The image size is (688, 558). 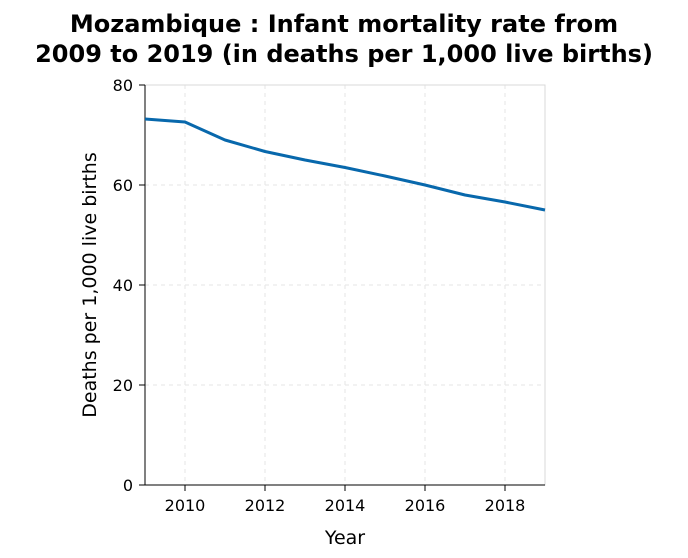 I want to click on x-tick-label: 2016, so click(x=425, y=505).